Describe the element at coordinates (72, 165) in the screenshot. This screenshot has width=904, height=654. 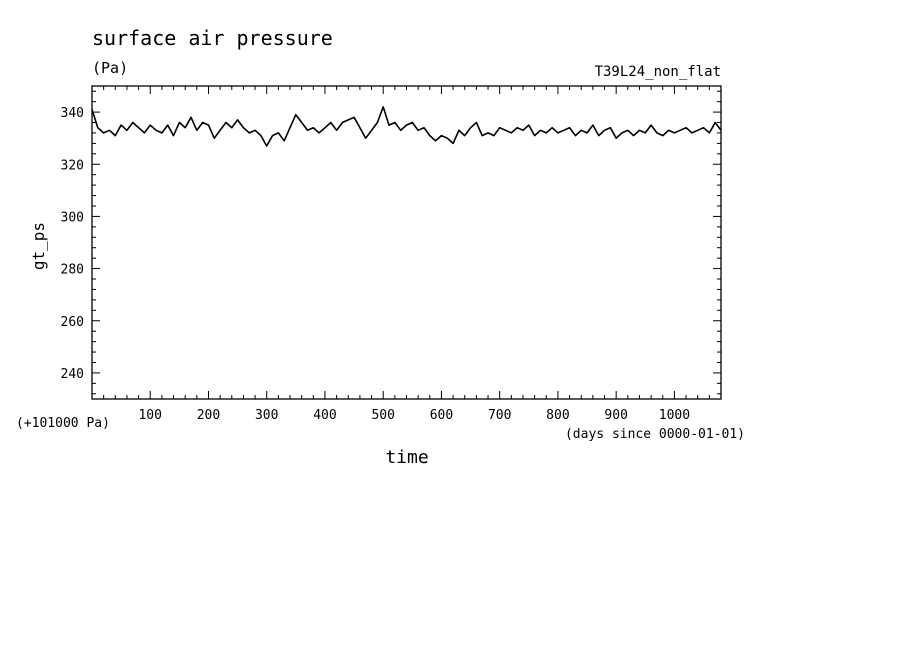
I see `y-tick-label: 320` at that location.